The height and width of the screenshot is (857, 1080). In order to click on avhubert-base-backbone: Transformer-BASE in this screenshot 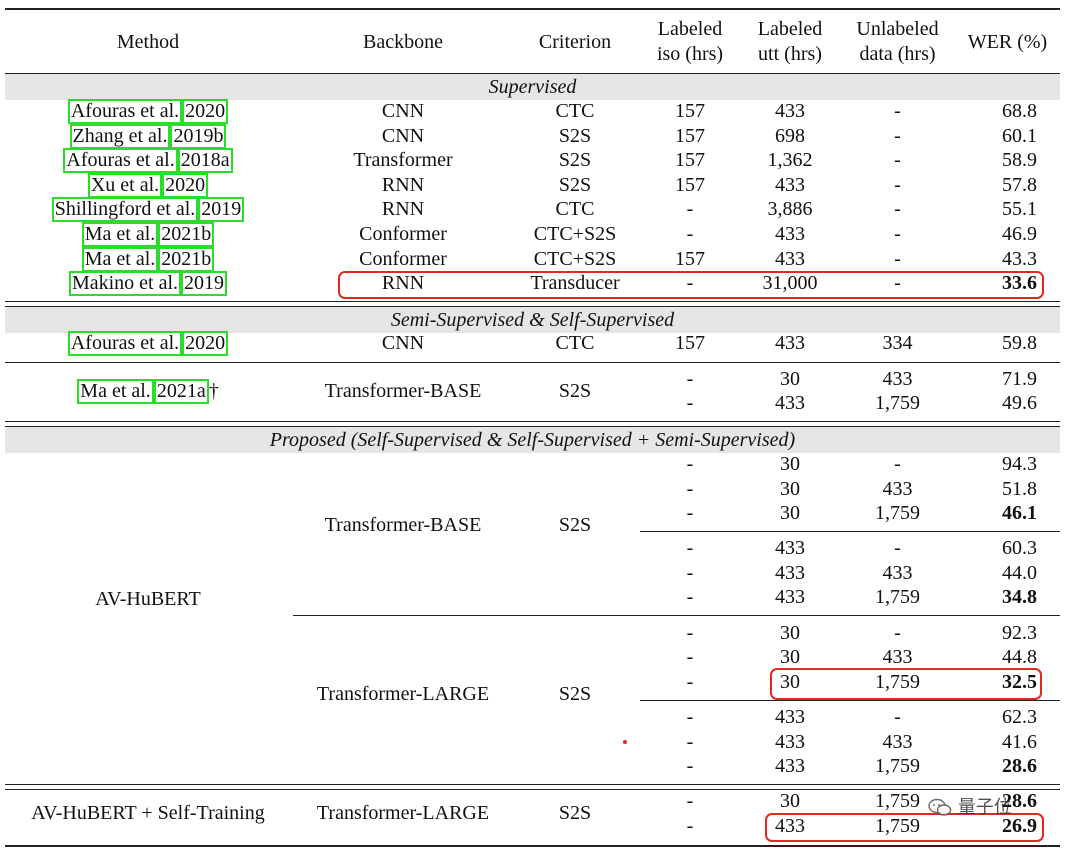, I will do `click(403, 525)`.